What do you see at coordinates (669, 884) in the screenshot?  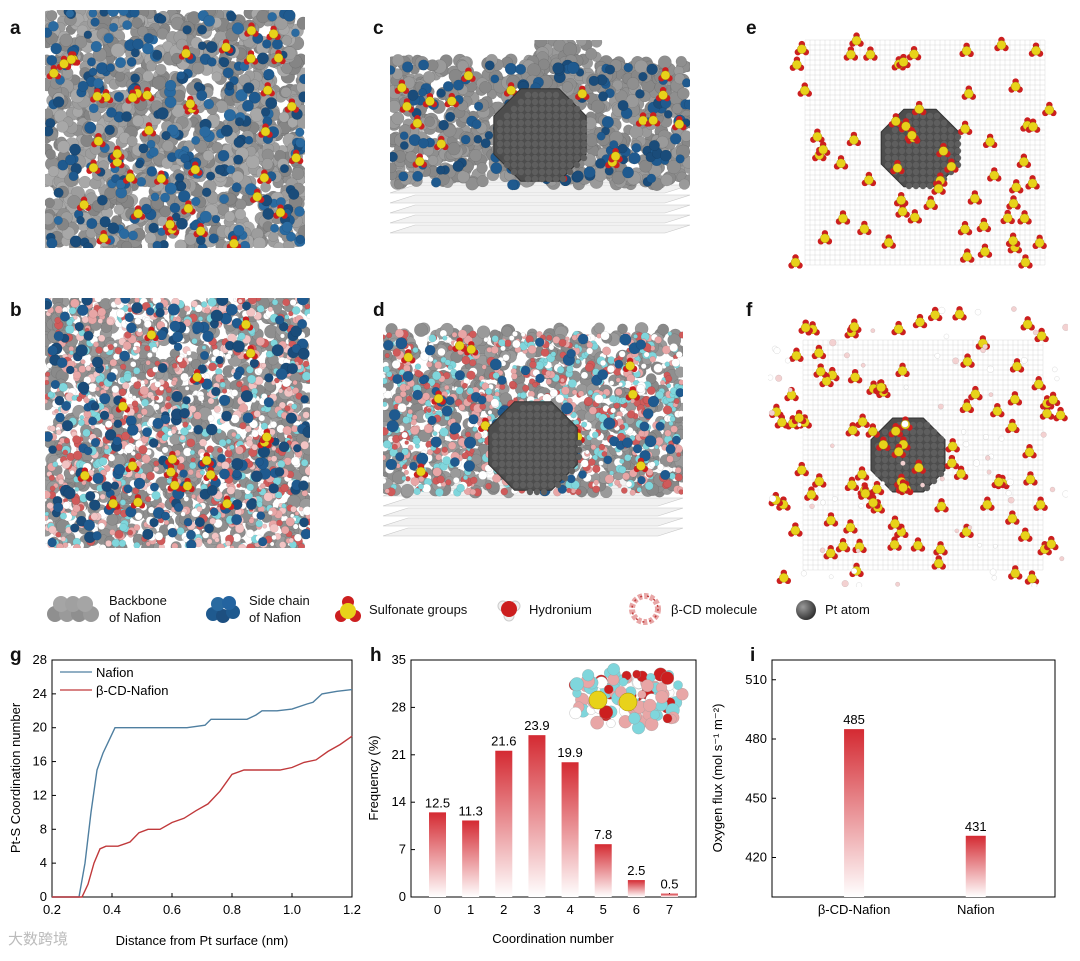 I see `bar-value-label: 0.5` at bounding box center [669, 884].